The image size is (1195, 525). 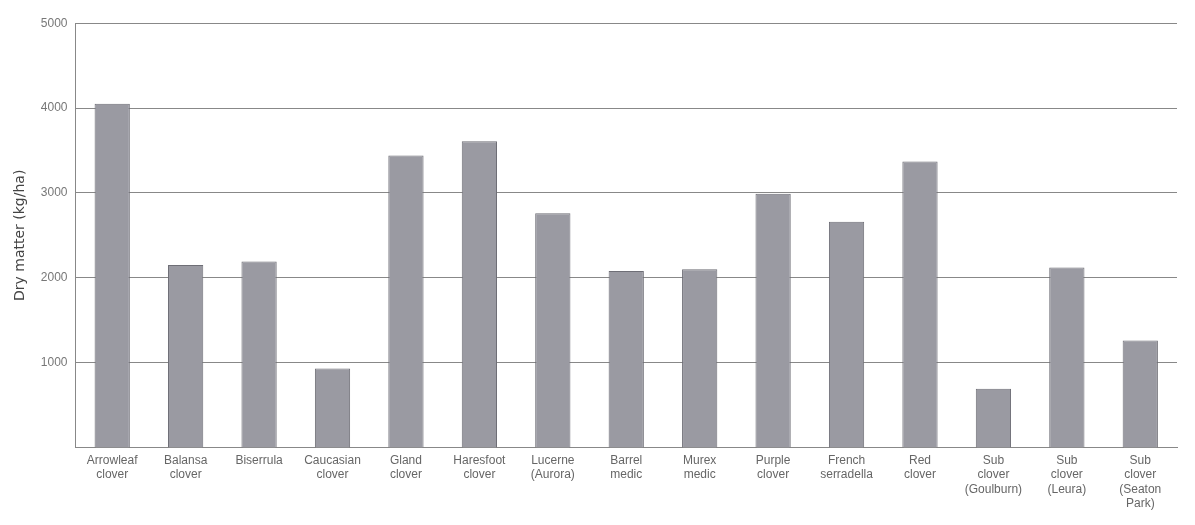 I want to click on y-tick-label: 1000, so click(x=54, y=361).